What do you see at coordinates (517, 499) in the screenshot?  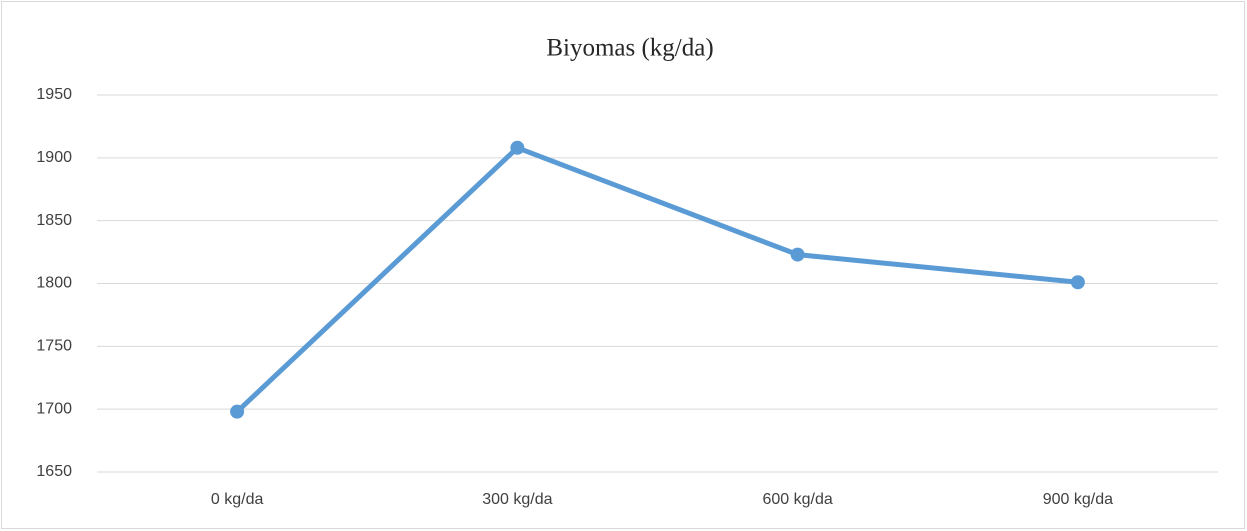 I see `x-tick-label: 300 kg/da` at bounding box center [517, 499].